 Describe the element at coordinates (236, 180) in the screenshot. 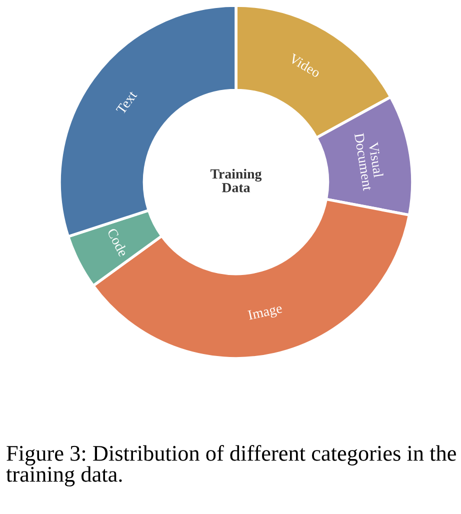

I see `text: Training Data` at that location.